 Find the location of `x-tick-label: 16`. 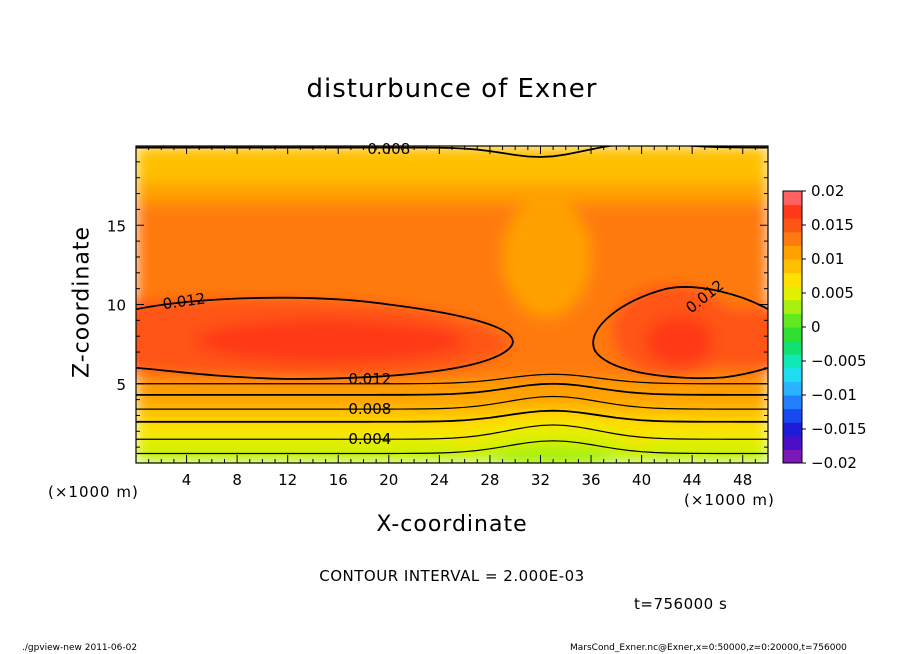

x-tick-label: 16 is located at coordinates (338, 480).